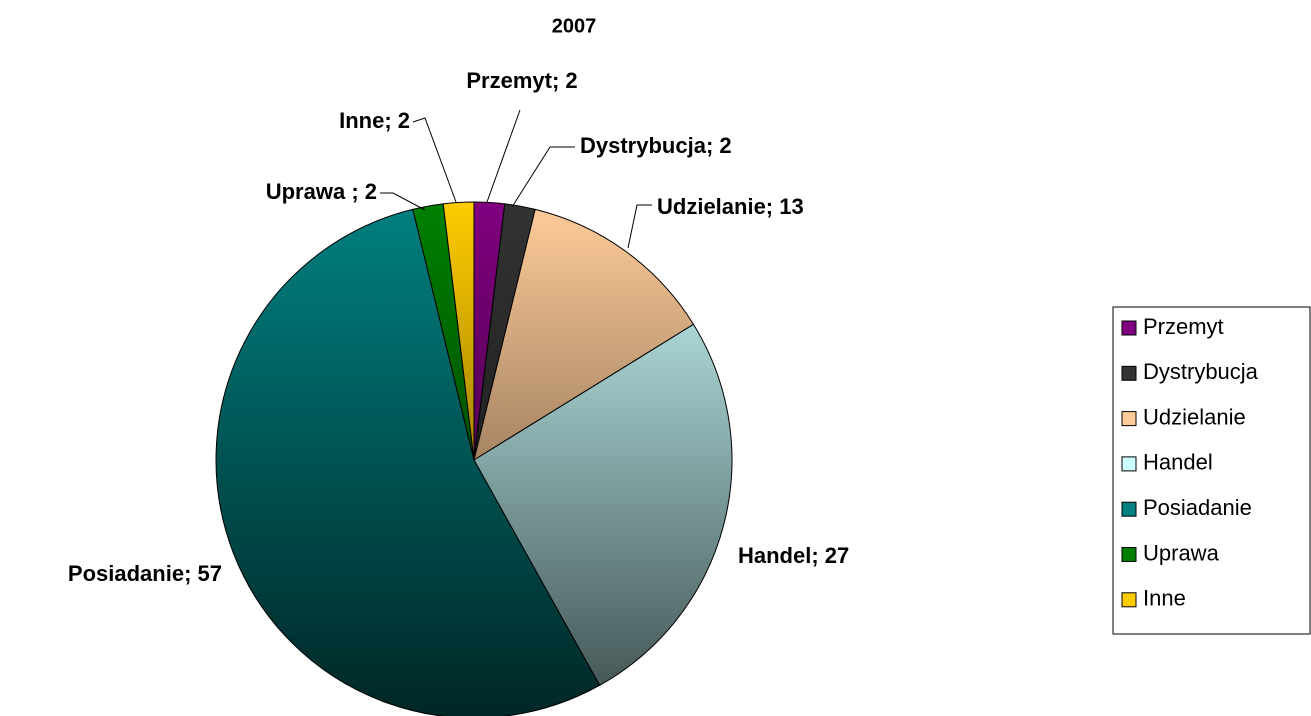 The height and width of the screenshot is (716, 1311). Describe the element at coordinates (321, 191) in the screenshot. I see `data-label: Uprawa ; 2` at that location.